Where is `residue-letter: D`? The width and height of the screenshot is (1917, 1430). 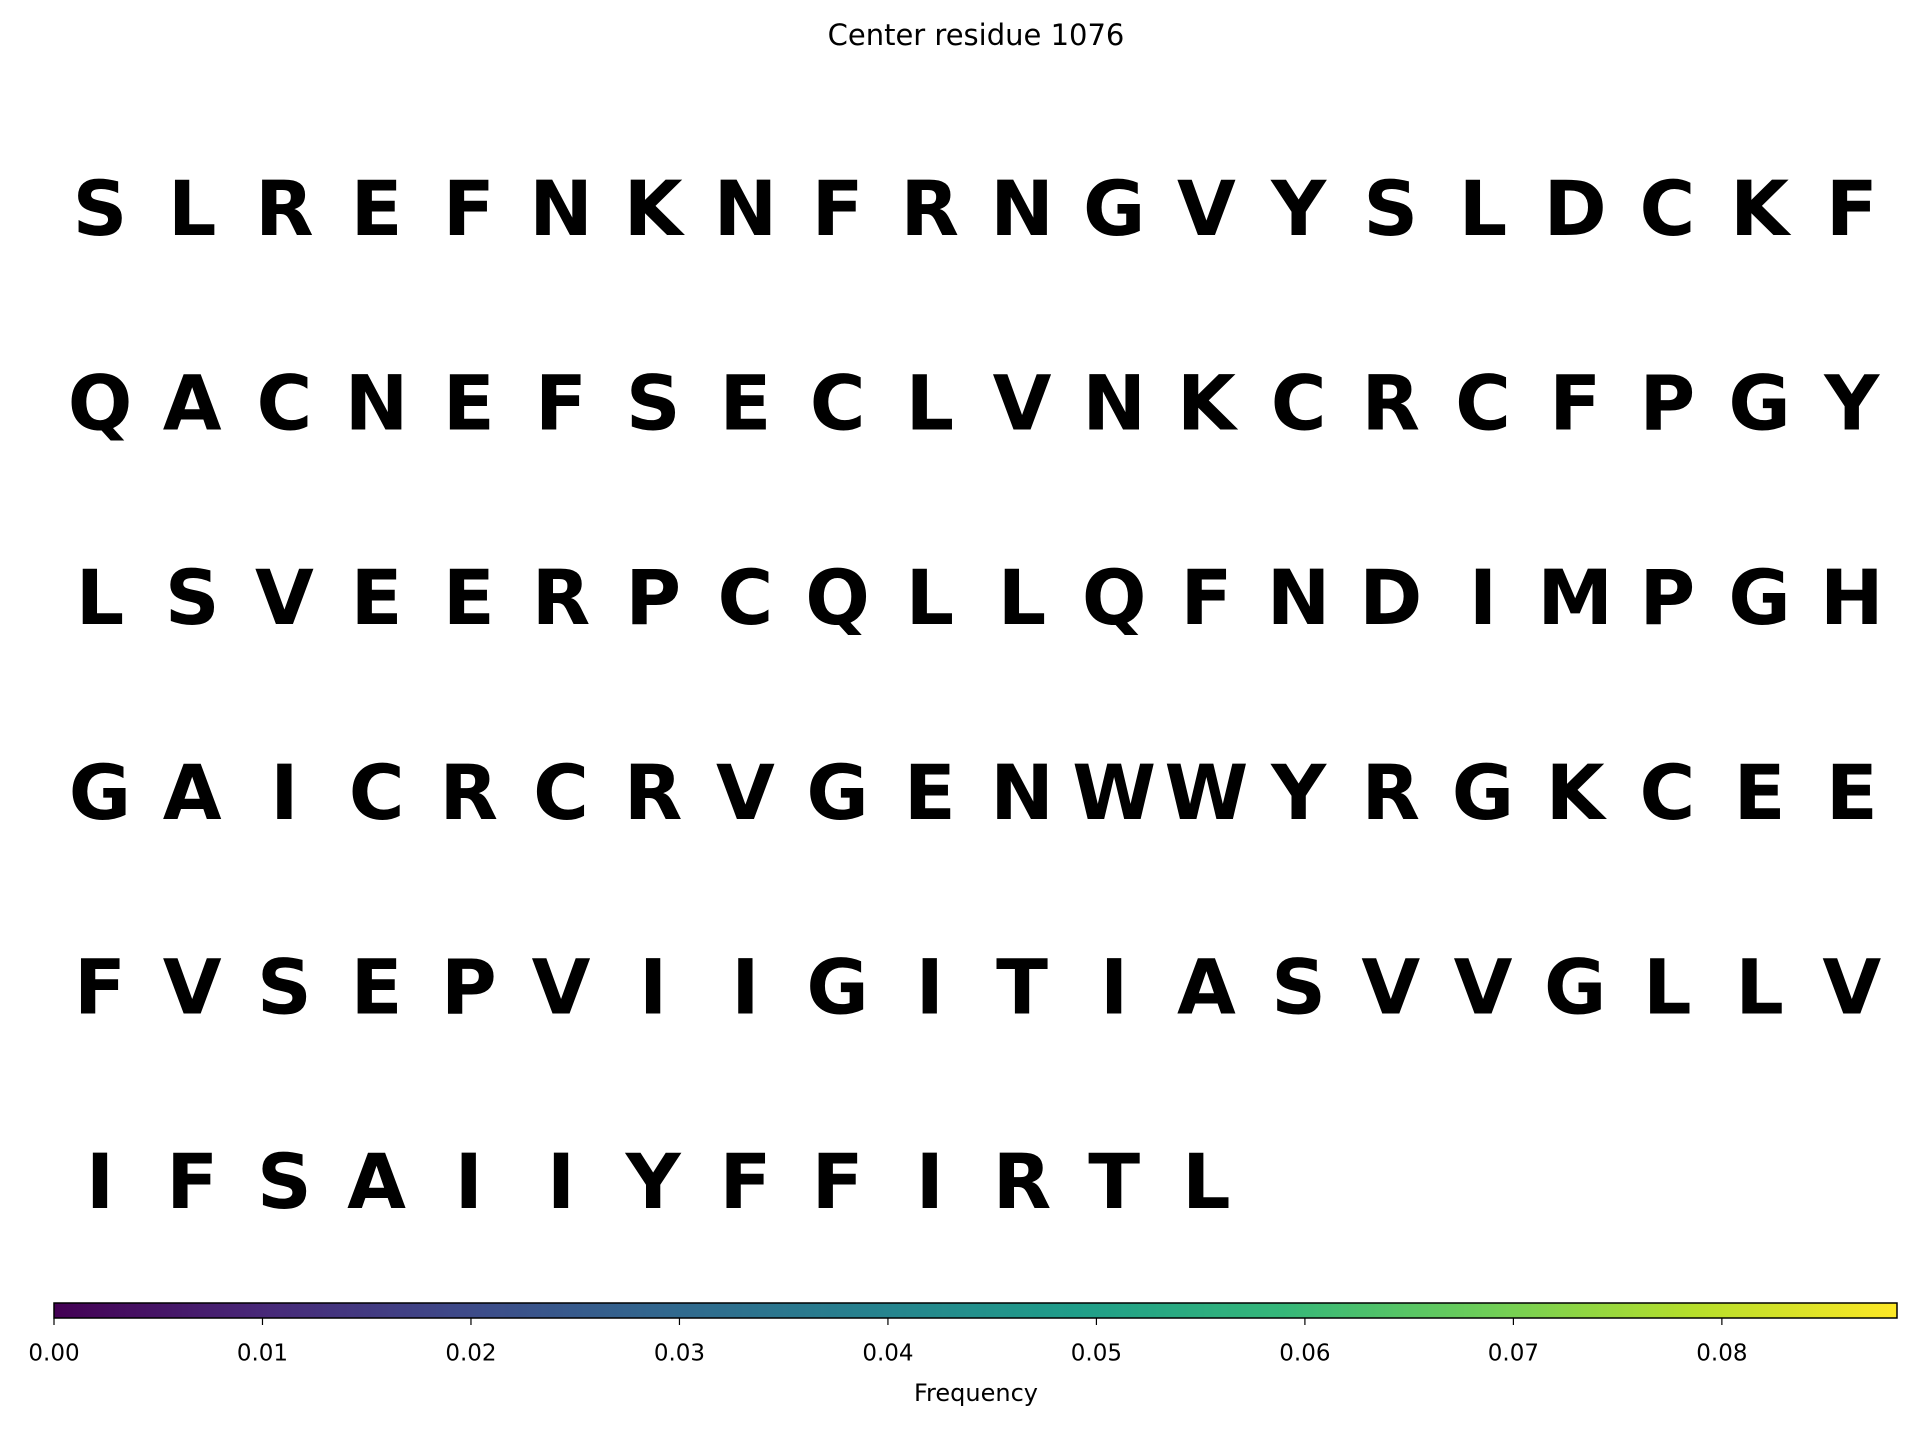 residue-letter: D is located at coordinates (1575, 208).